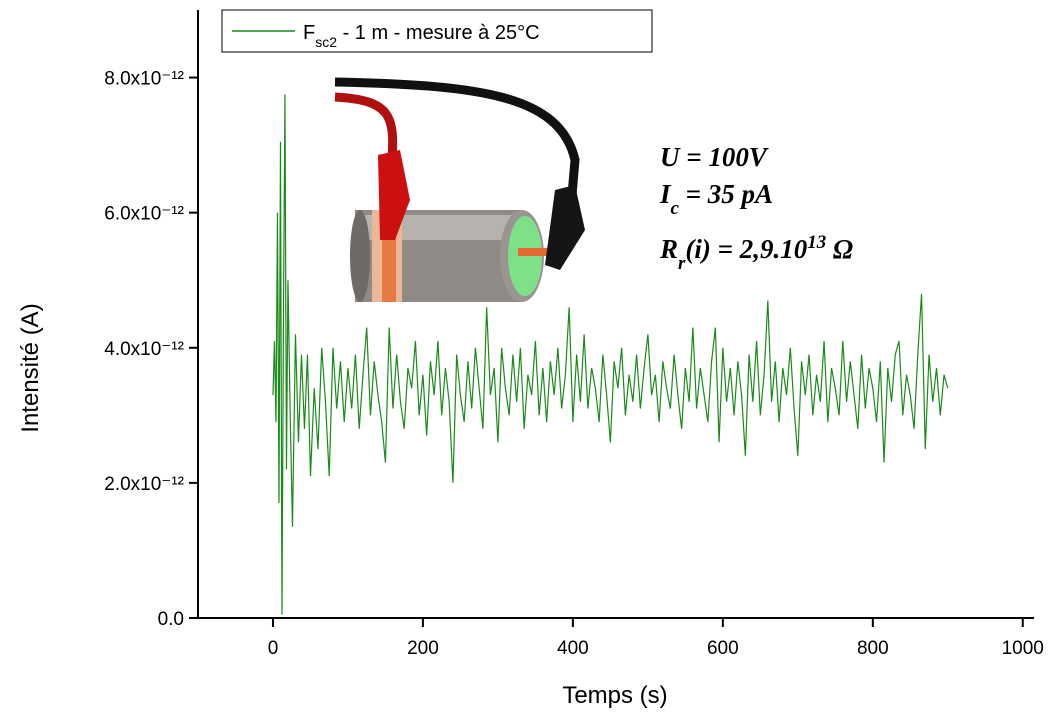 Image resolution: width=1056 pixels, height=721 pixels. What do you see at coordinates (326, 42) in the screenshot?
I see `legend-label-part: sc2` at bounding box center [326, 42].